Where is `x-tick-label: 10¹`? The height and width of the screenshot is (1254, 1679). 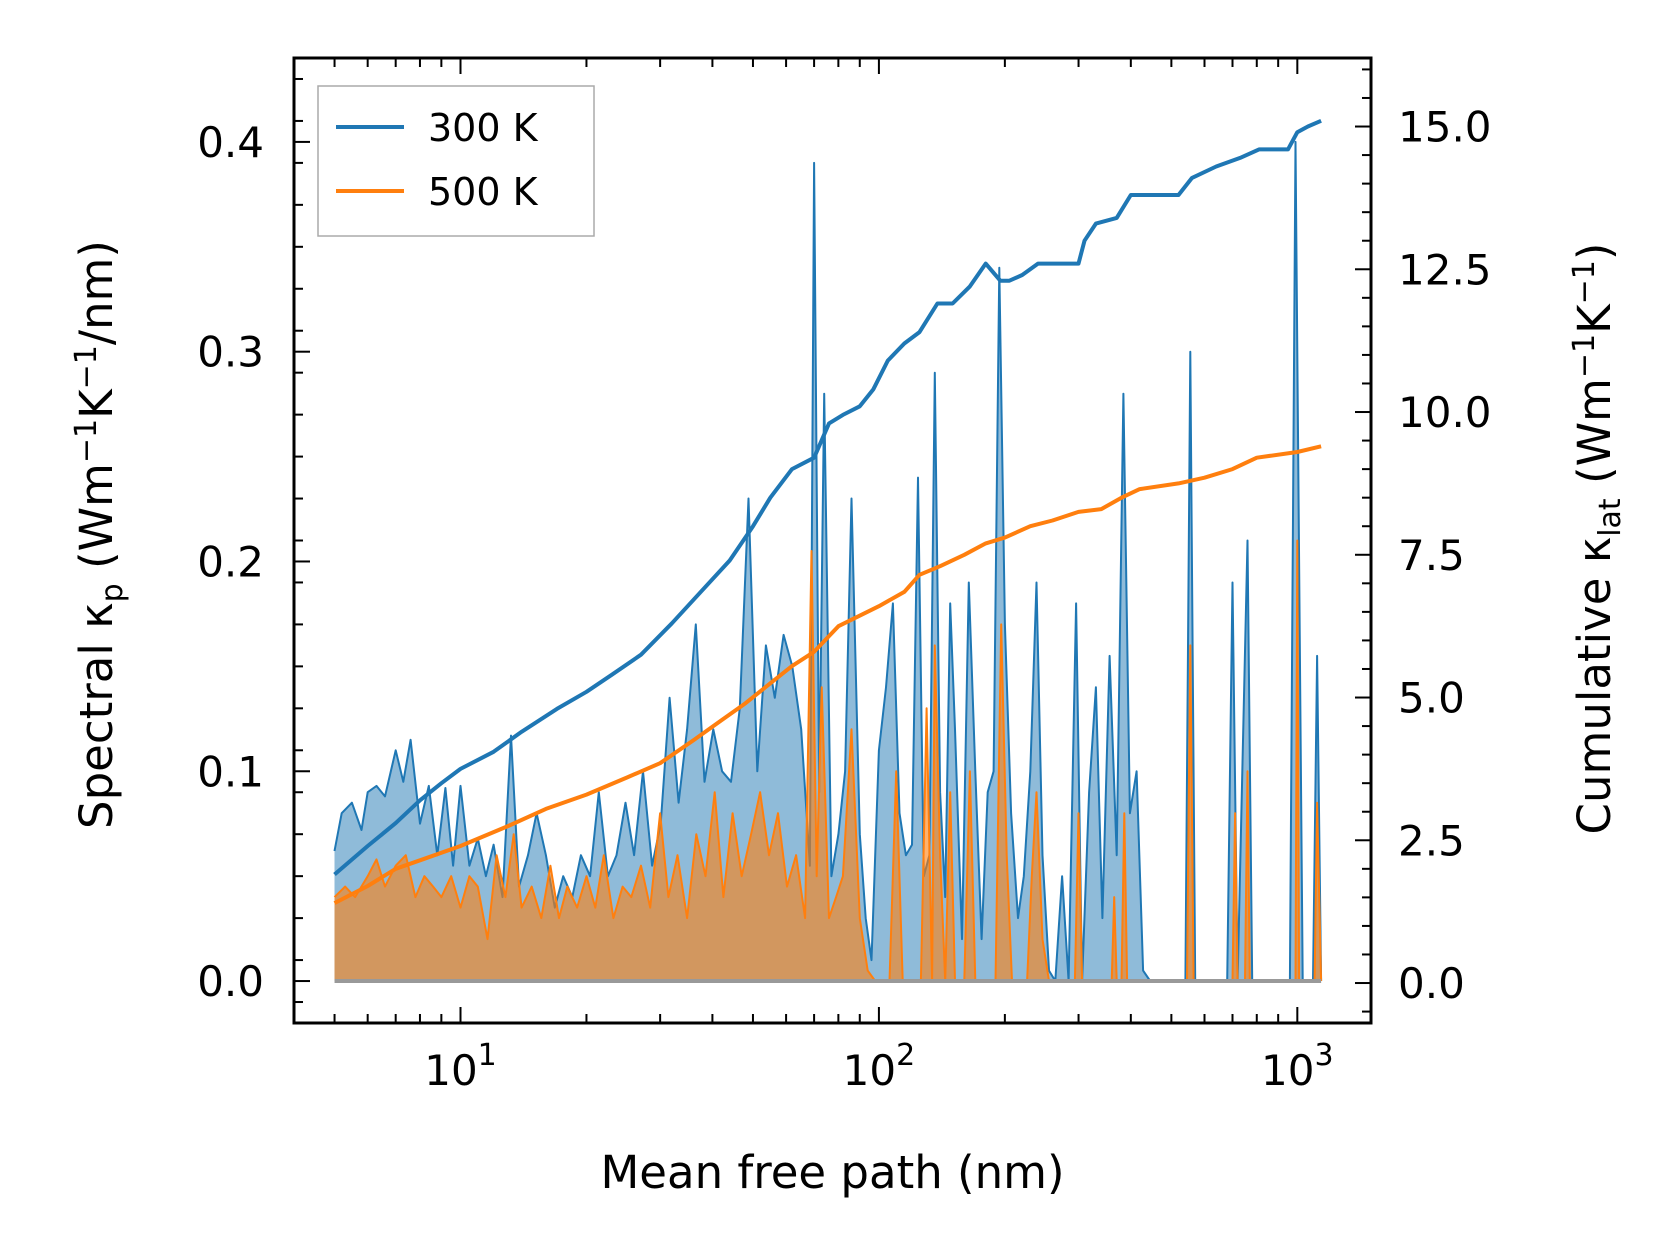 x-tick-label: 10¹ is located at coordinates (460, 1066).